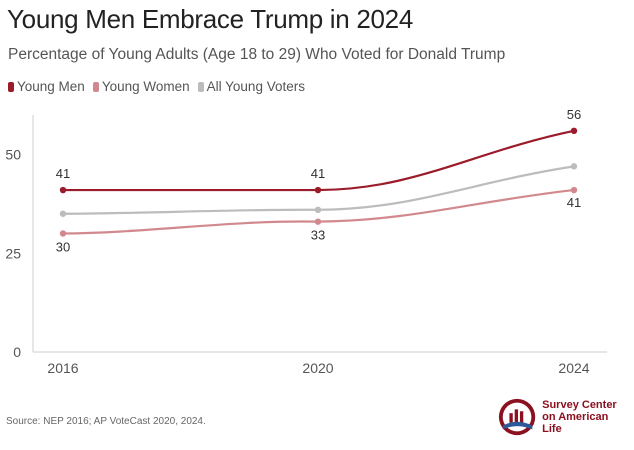 This screenshot has width=634, height=450. I want to click on legend-item-all-young-voters: All Young Voters, so click(251, 86).